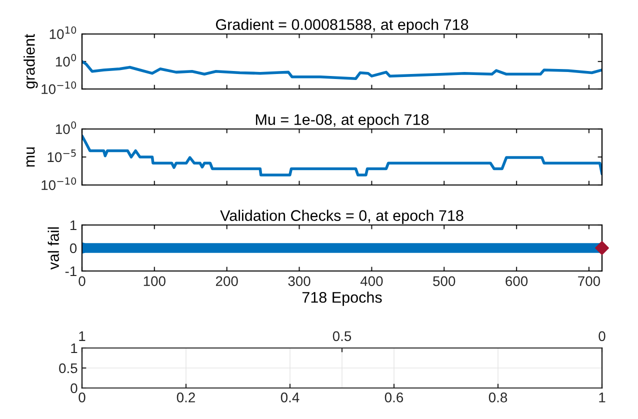 This screenshot has height=419, width=638. What do you see at coordinates (290, 397) in the screenshot?
I see `x-tick-label: 0.4` at bounding box center [290, 397].